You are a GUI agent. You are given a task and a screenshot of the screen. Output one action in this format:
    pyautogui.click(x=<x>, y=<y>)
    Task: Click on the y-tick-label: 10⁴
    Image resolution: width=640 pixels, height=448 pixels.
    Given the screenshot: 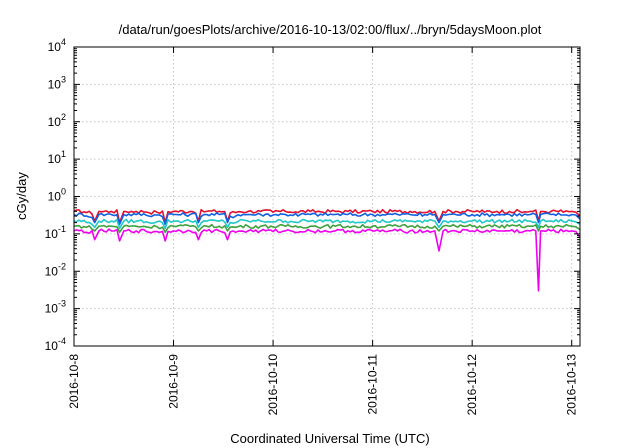 What is the action you would take?
    pyautogui.click(x=57, y=45)
    